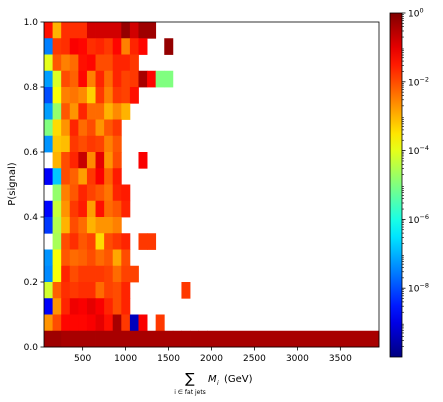  What do you see at coordinates (418, 288) in the screenshot?
I see `colorbar-tick-label: 10⁻⁸` at bounding box center [418, 288].